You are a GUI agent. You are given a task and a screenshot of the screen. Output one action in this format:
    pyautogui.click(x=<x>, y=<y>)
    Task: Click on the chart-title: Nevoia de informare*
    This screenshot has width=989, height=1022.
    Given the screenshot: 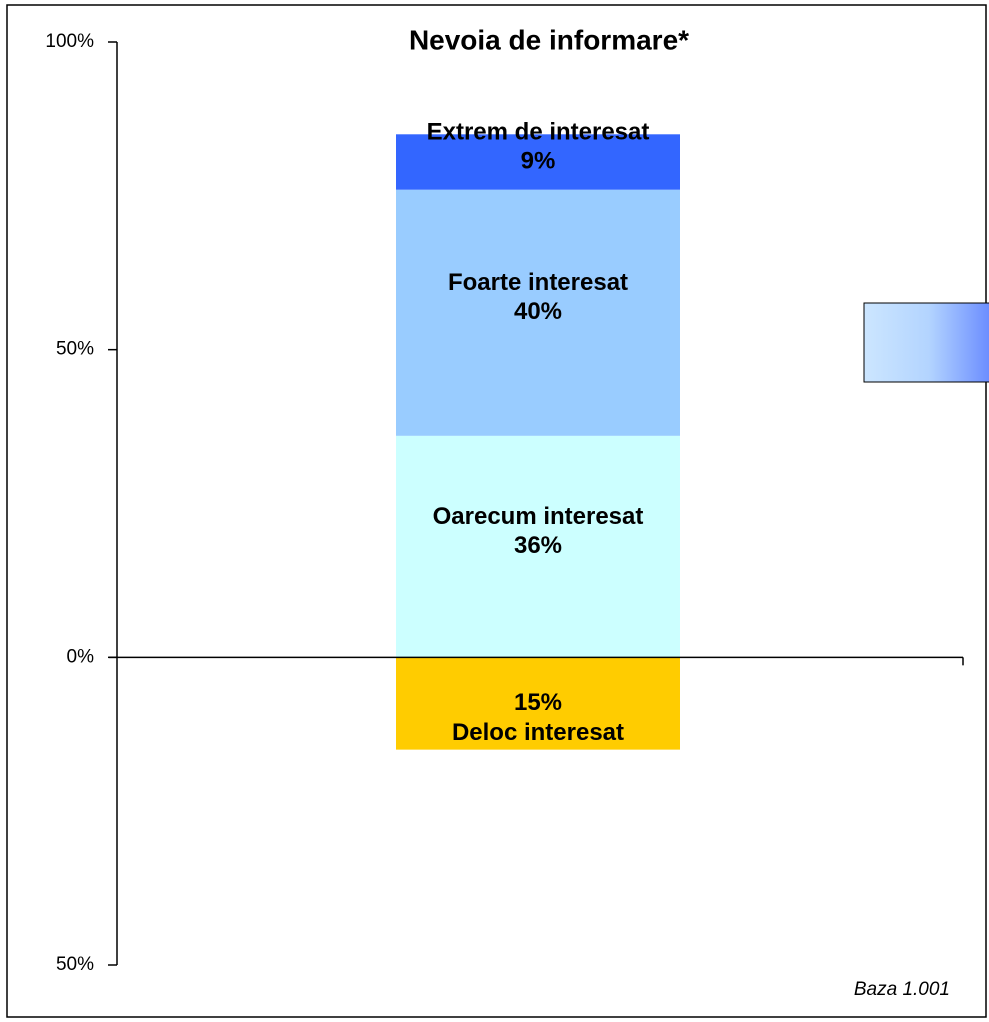 What is the action you would take?
    pyautogui.click(x=549, y=39)
    